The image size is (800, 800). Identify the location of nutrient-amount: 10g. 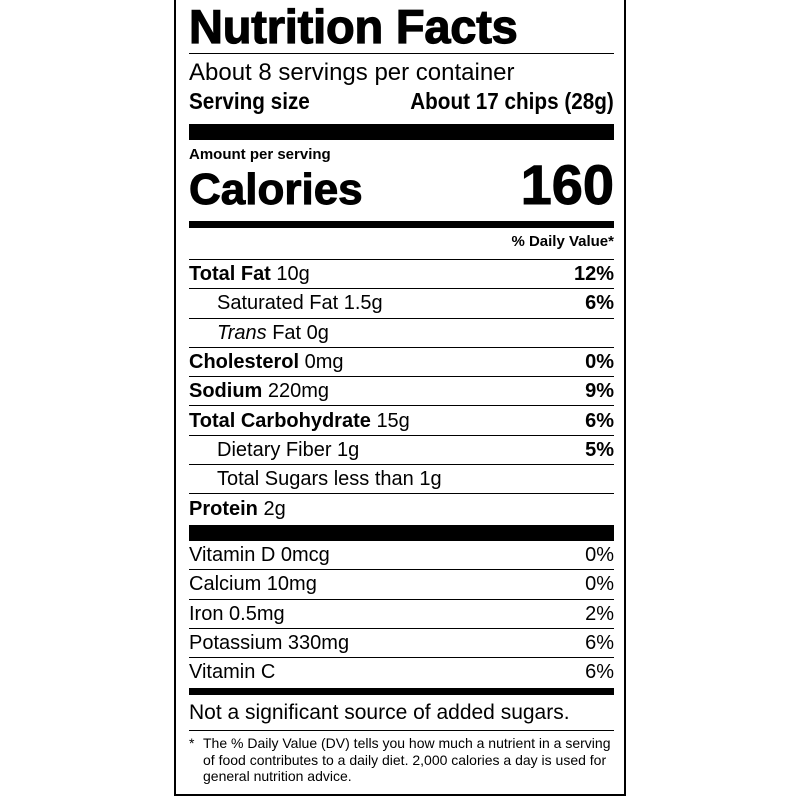
(293, 274).